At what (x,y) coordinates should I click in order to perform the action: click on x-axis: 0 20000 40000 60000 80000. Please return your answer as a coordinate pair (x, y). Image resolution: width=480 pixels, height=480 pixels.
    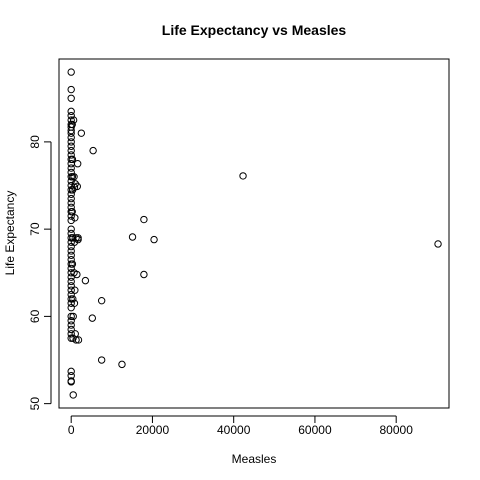
    Looking at the image, I should click on (241, 426).